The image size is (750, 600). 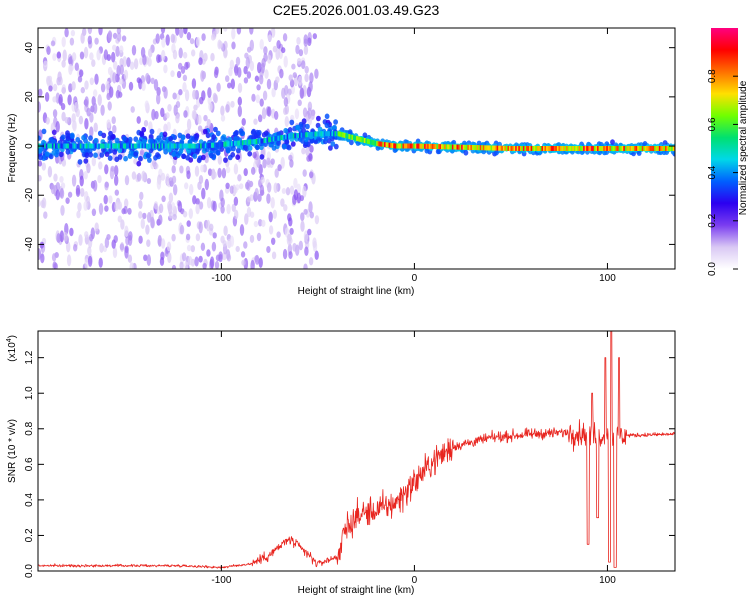 What do you see at coordinates (29, 393) in the screenshot?
I see `snr-ytick-label: 1.0` at bounding box center [29, 393].